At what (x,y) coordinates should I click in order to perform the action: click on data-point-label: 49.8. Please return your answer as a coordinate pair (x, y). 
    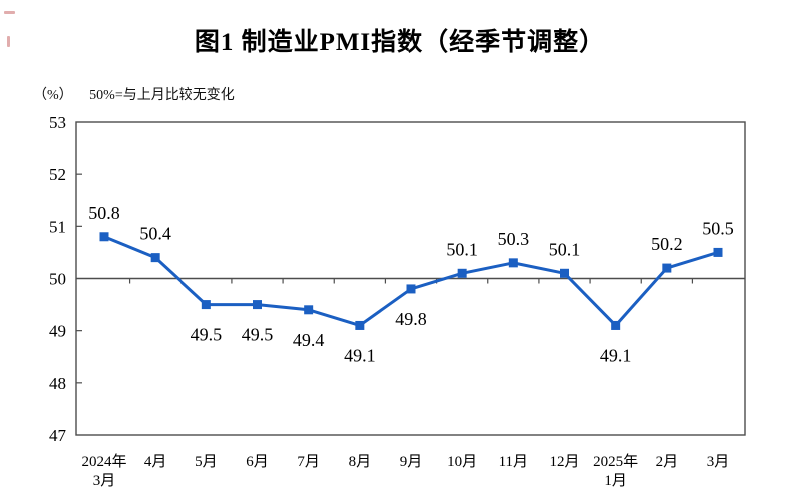
    Looking at the image, I should click on (411, 319).